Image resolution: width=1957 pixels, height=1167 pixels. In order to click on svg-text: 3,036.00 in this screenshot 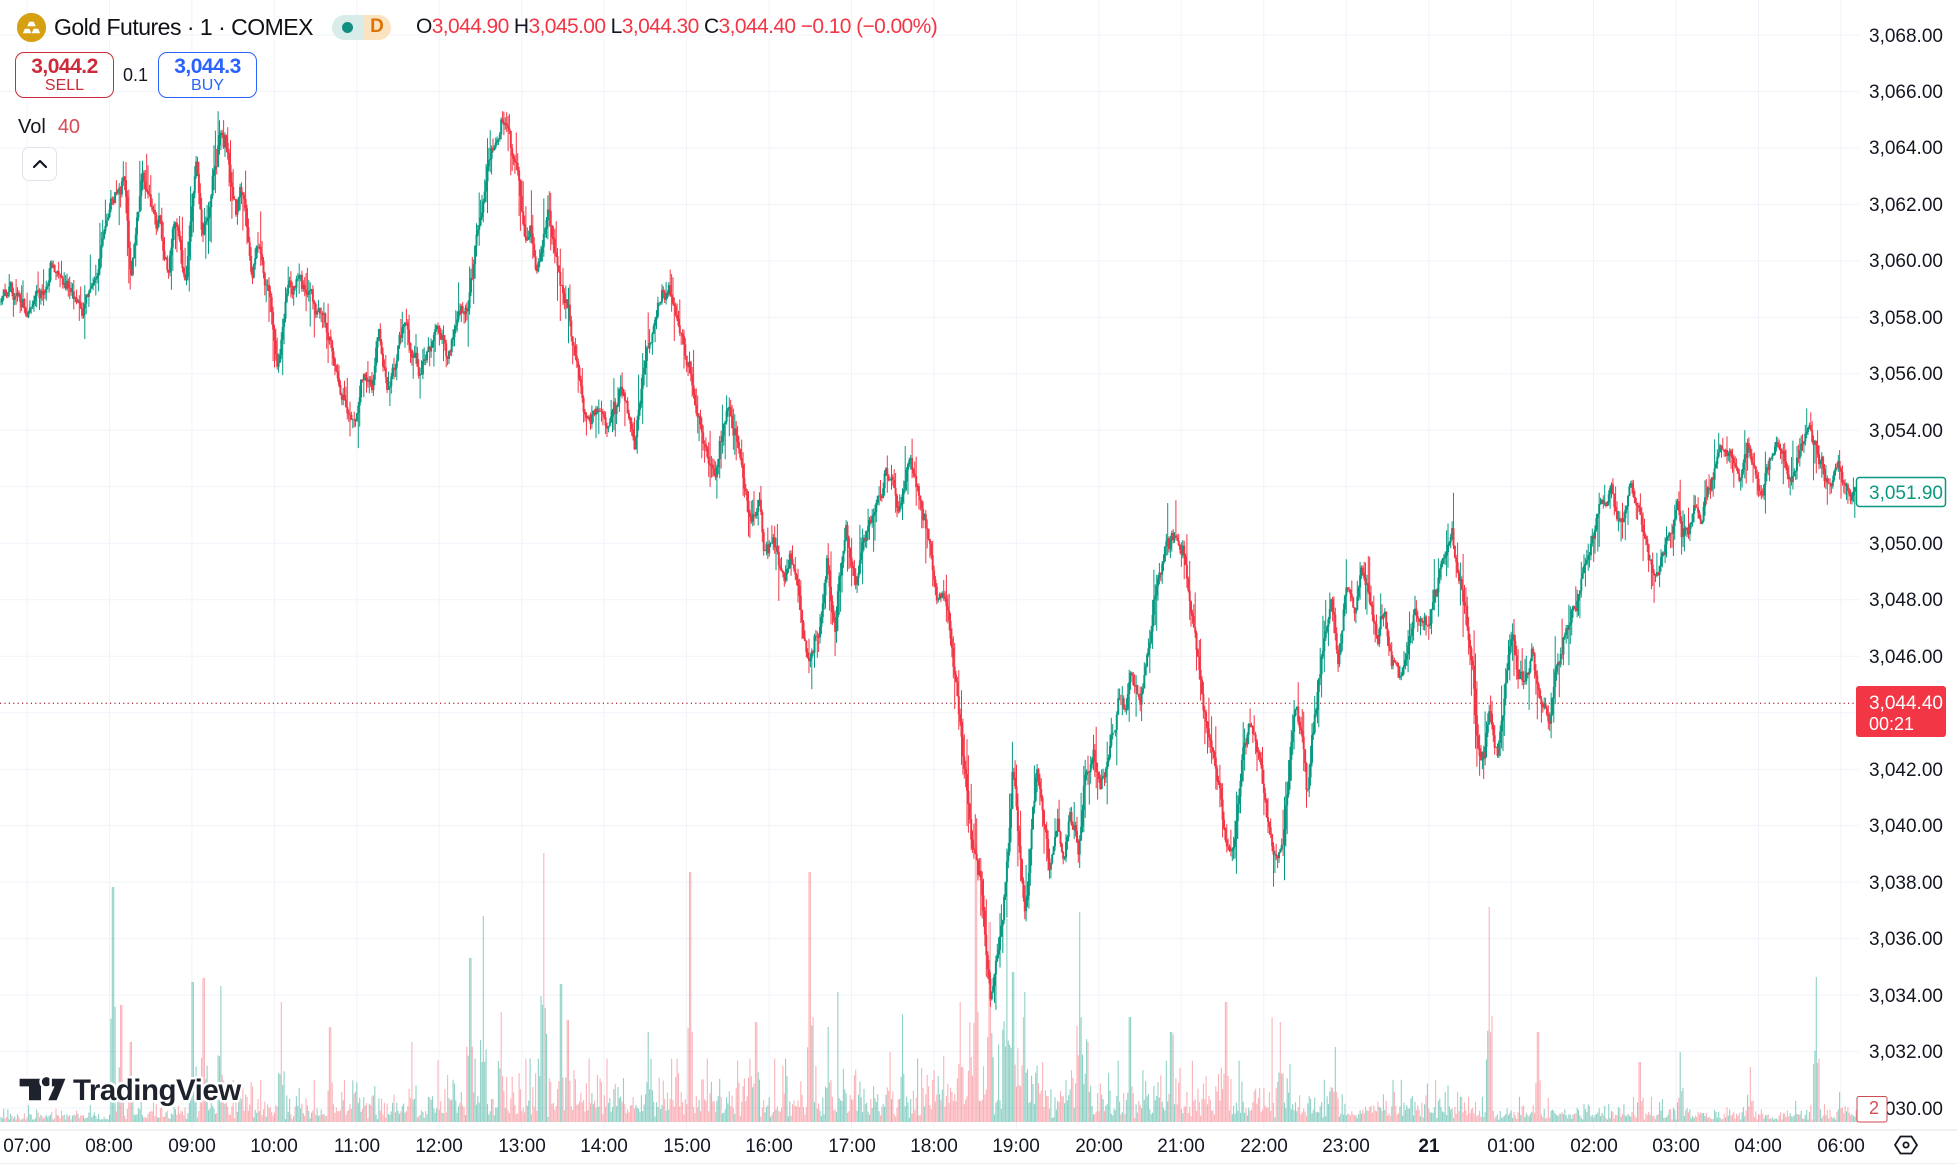, I will do `click(1906, 939)`.